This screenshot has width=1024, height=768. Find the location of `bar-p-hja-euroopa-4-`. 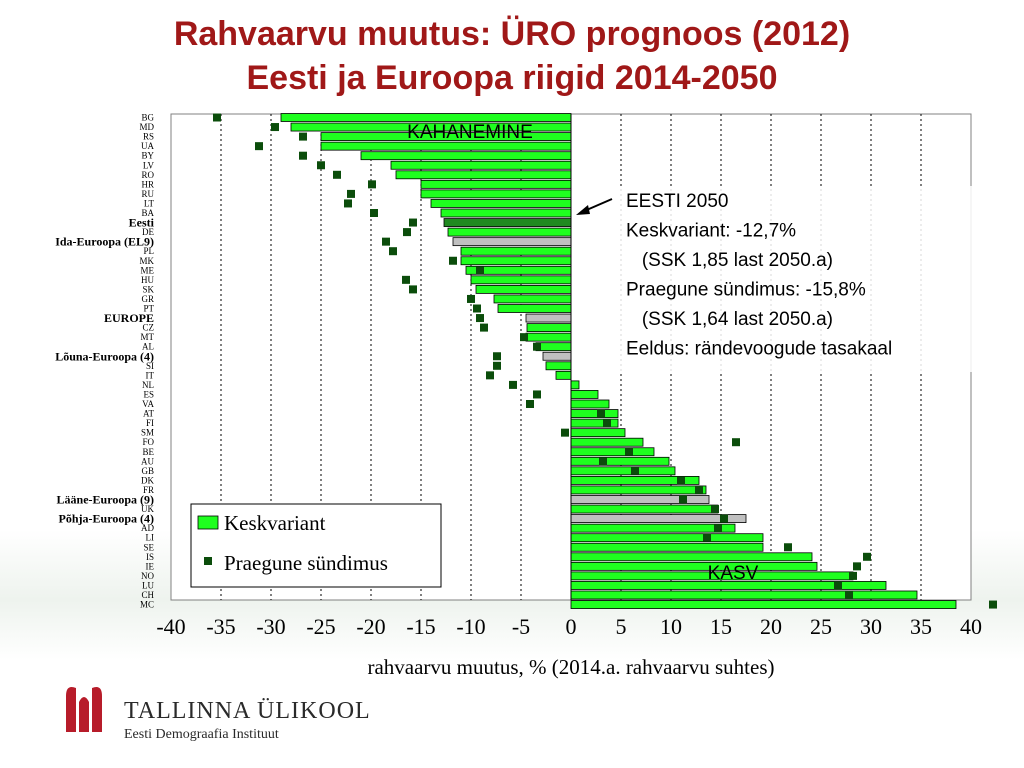

bar-p-hja-euroopa-4- is located at coordinates (658, 518).